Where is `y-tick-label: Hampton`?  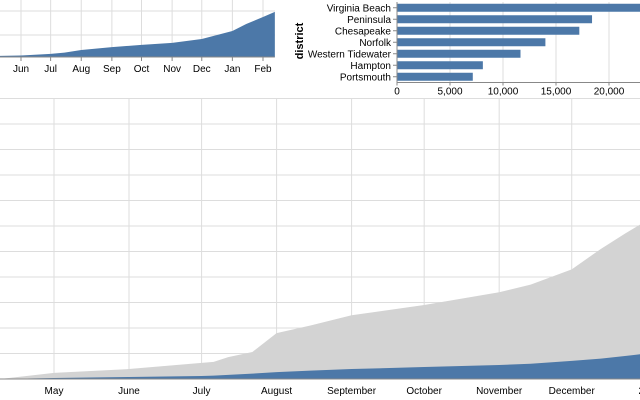
y-tick-label: Hampton is located at coordinates (370, 66).